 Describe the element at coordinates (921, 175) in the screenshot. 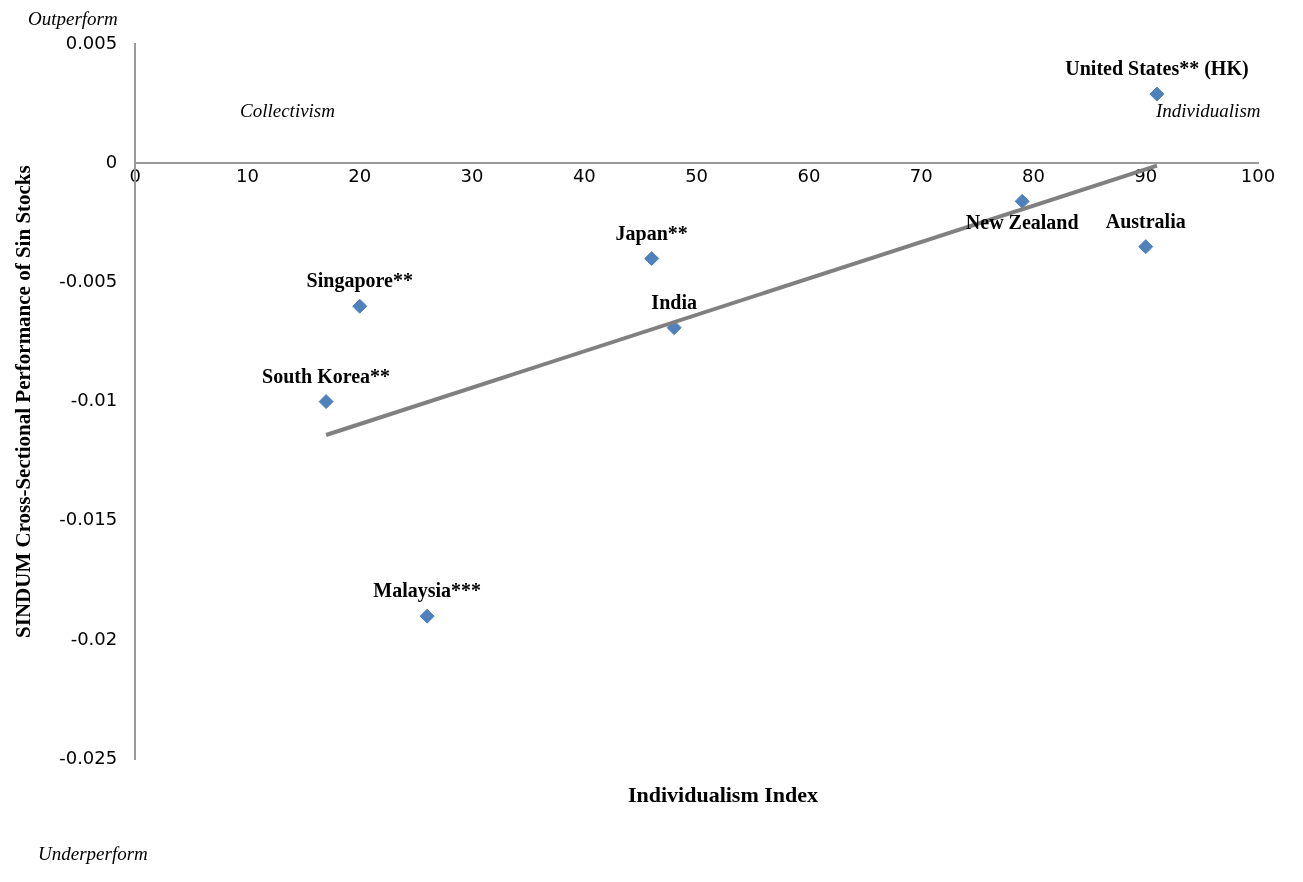

I see `x-tick-label: 70` at that location.